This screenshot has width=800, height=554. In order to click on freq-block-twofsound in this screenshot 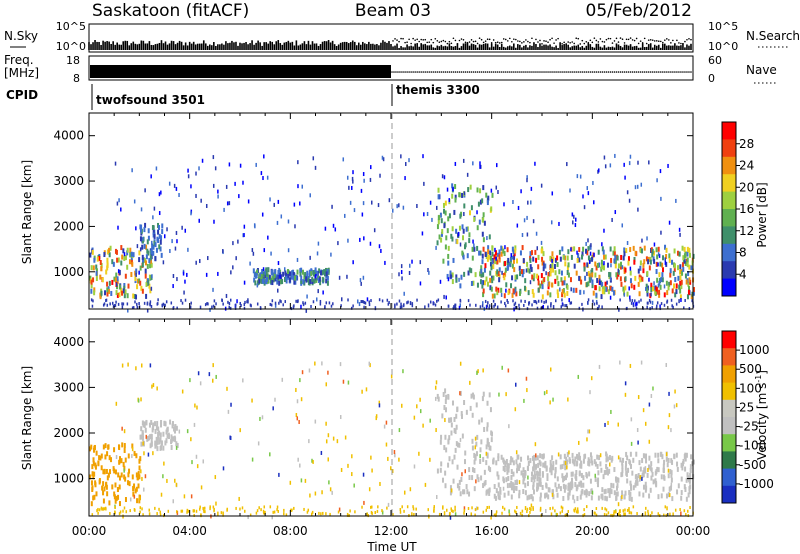, I will do `click(240, 71)`.